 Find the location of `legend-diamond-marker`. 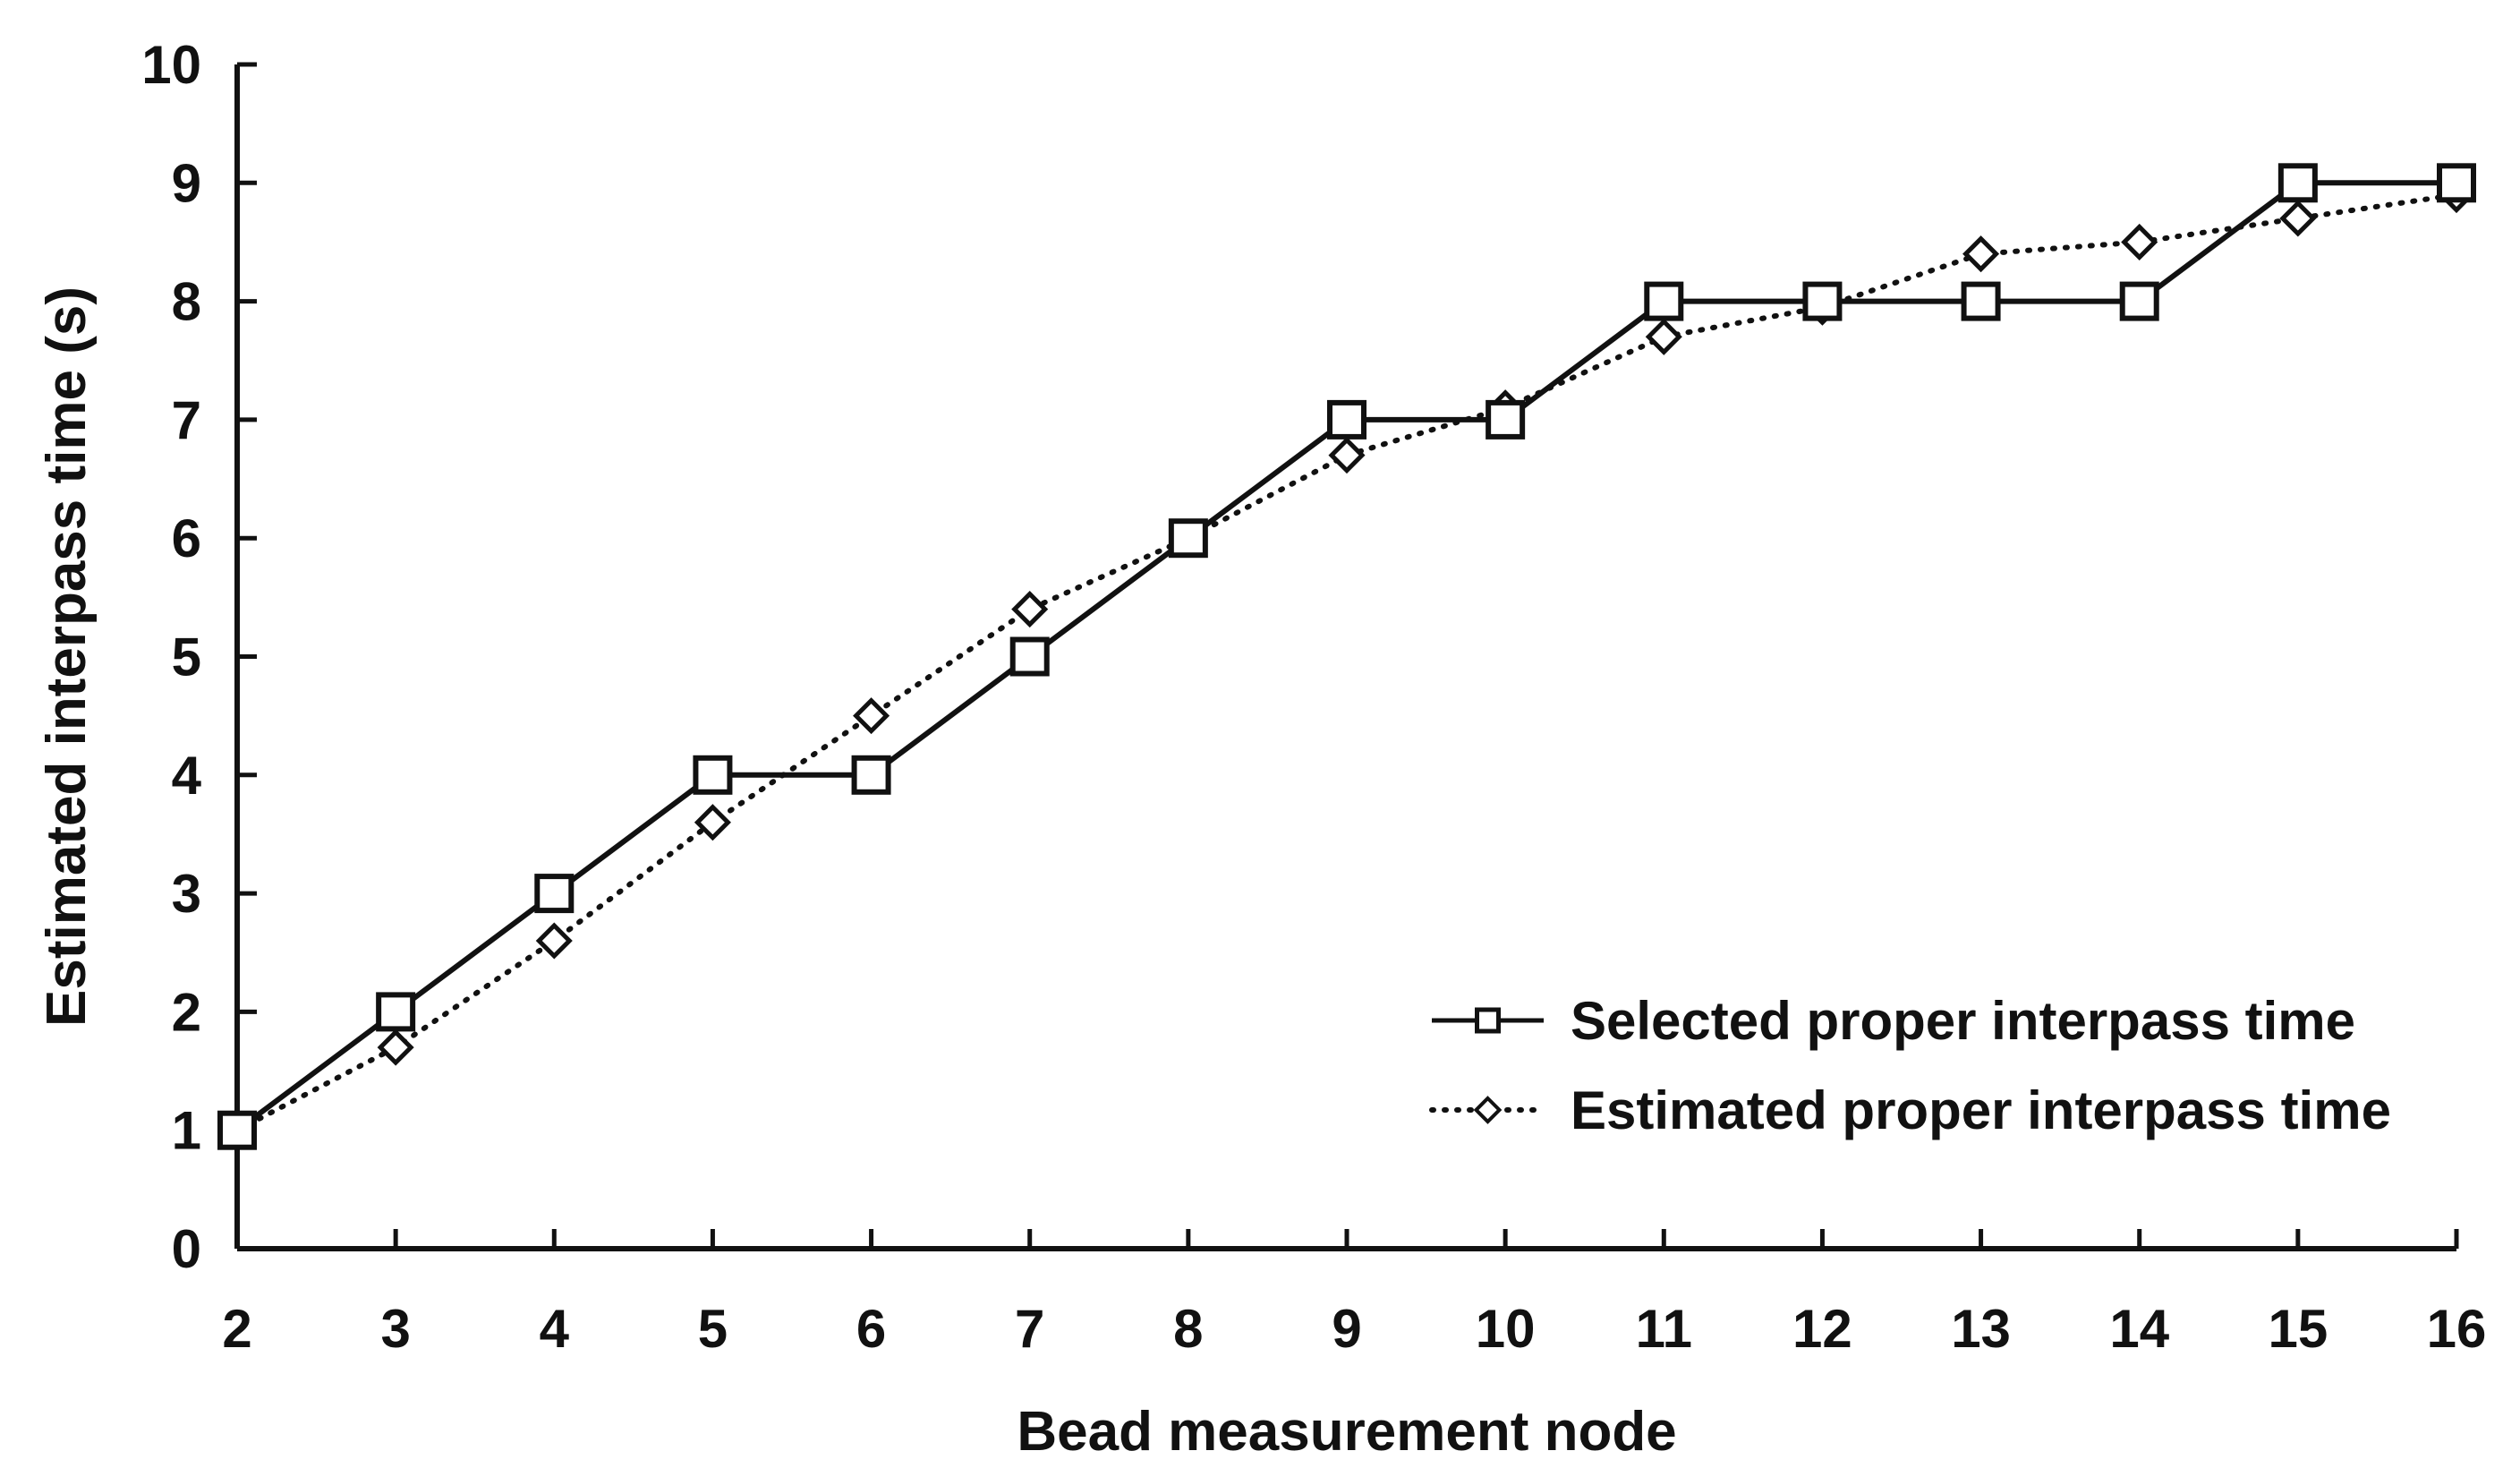

legend-diamond-marker is located at coordinates (1488, 1110).